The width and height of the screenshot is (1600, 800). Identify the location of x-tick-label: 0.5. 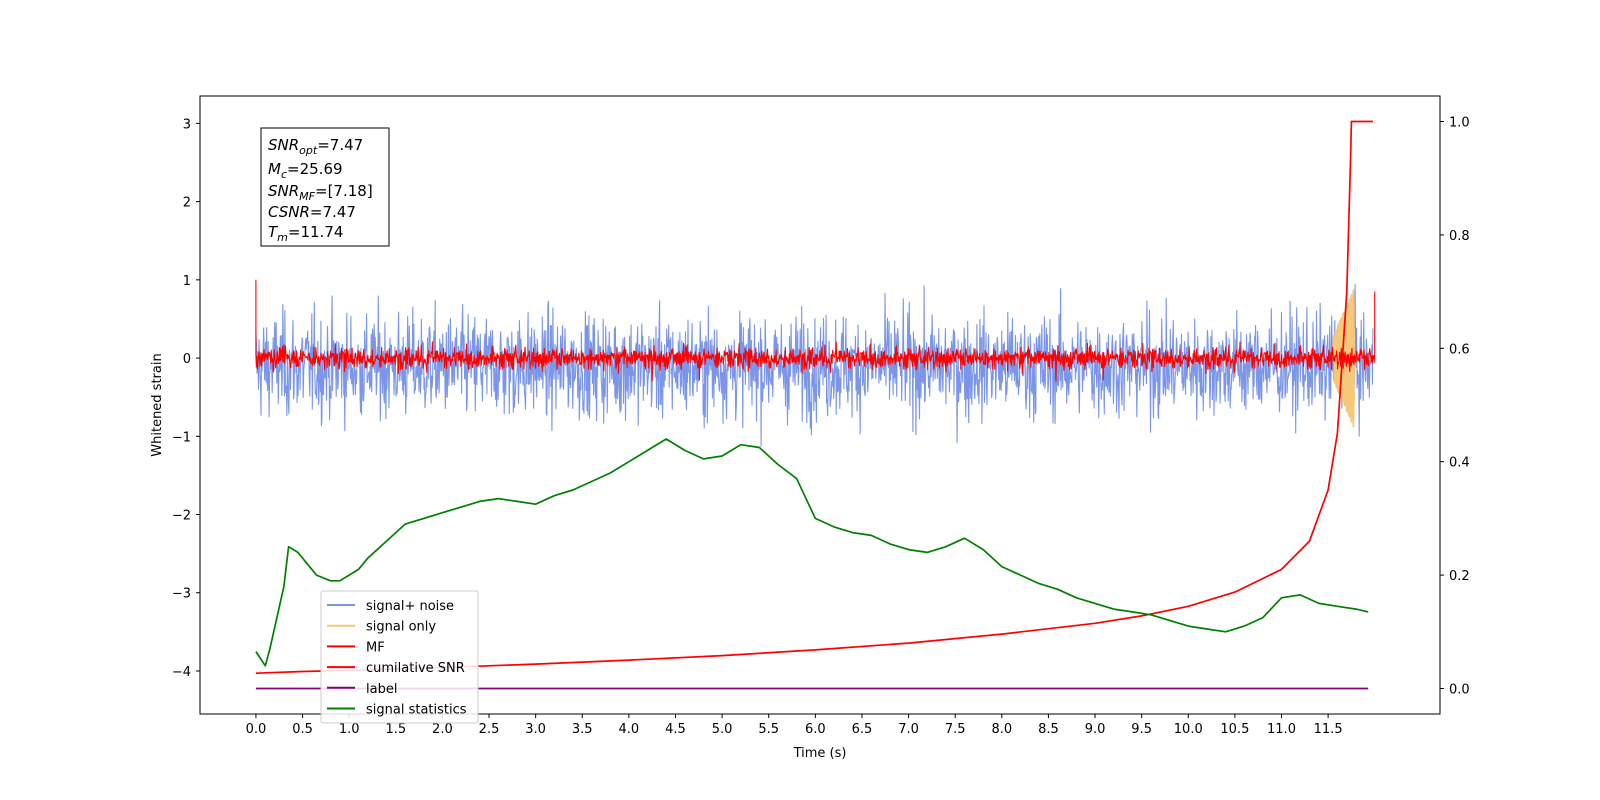
(302, 729).